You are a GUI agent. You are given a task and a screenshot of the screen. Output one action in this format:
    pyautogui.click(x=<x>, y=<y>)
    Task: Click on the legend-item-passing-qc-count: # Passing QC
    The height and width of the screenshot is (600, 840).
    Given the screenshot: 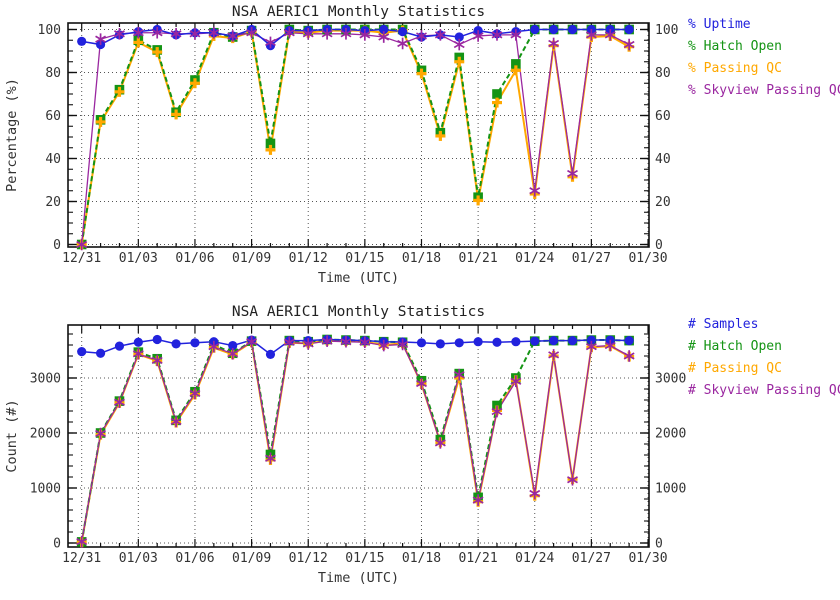 What is the action you would take?
    pyautogui.click(x=735, y=368)
    